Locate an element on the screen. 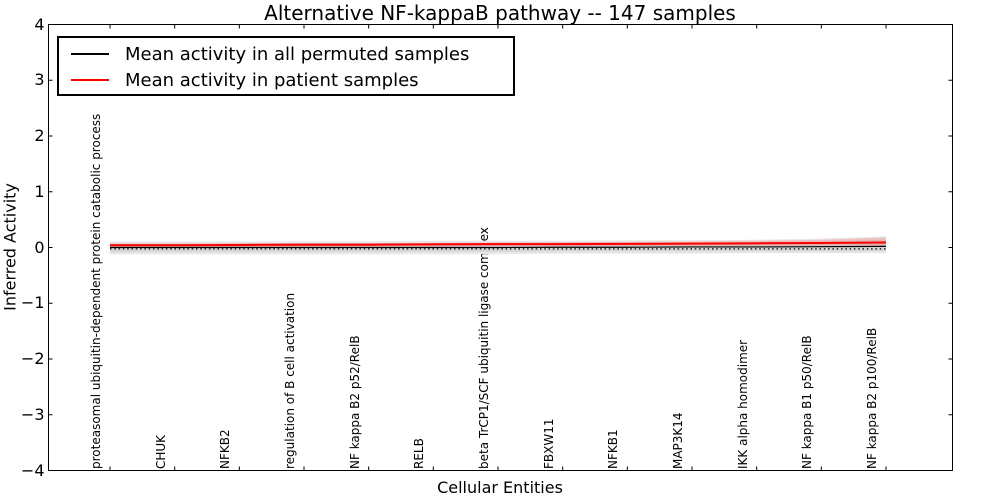  x-axis-label: Cellular Entities is located at coordinates (500, 487).